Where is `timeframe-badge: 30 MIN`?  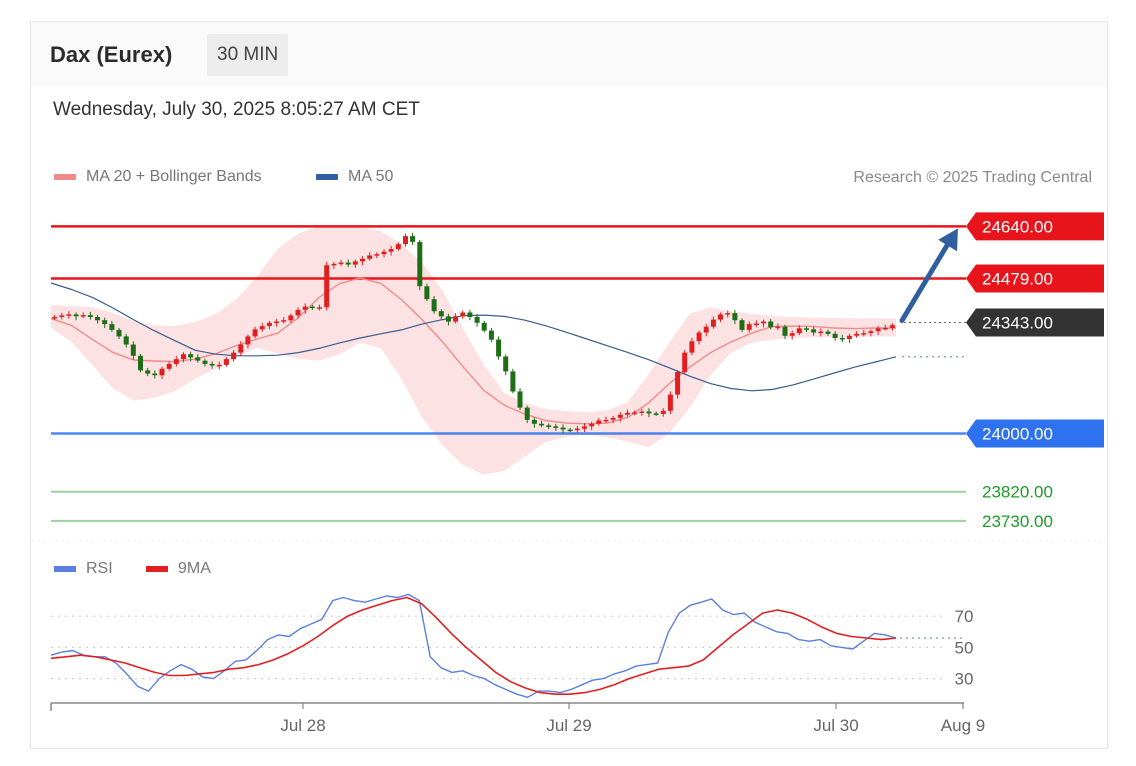 timeframe-badge: 30 MIN is located at coordinates (248, 55).